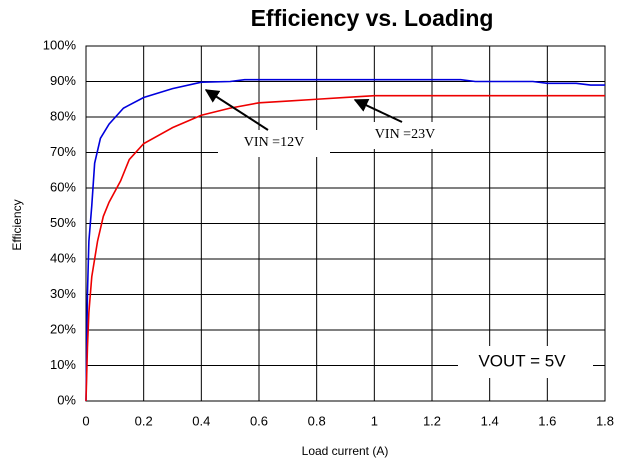 The image size is (631, 465). What do you see at coordinates (63, 151) in the screenshot?
I see `y-tick-label: 70%` at bounding box center [63, 151].